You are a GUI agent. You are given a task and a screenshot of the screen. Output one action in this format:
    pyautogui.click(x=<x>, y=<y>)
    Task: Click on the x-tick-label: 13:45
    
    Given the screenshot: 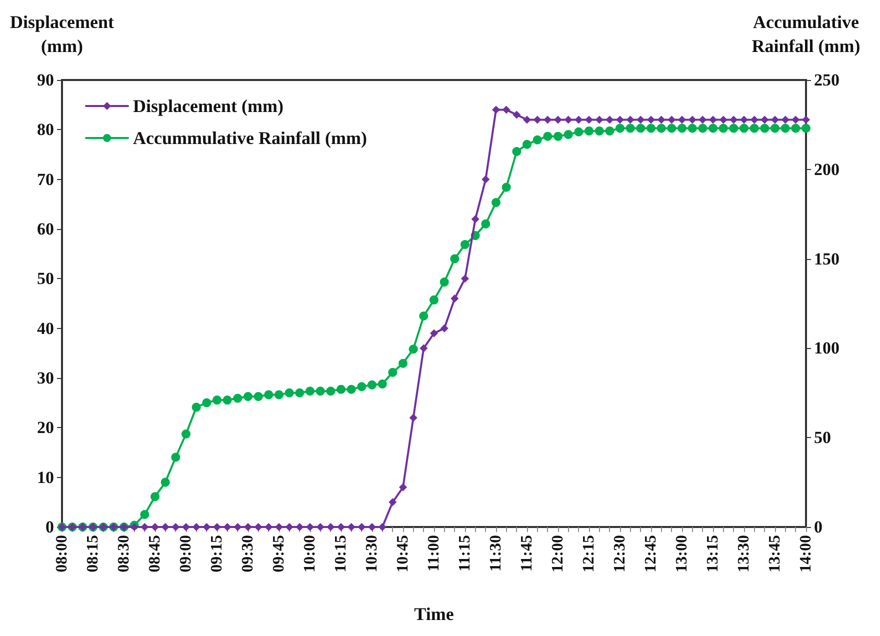 What is the action you would take?
    pyautogui.click(x=775, y=553)
    